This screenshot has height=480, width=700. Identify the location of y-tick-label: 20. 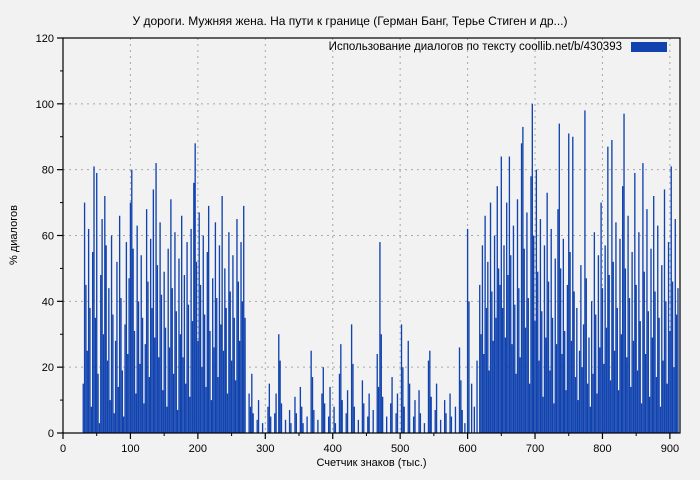
(48, 368).